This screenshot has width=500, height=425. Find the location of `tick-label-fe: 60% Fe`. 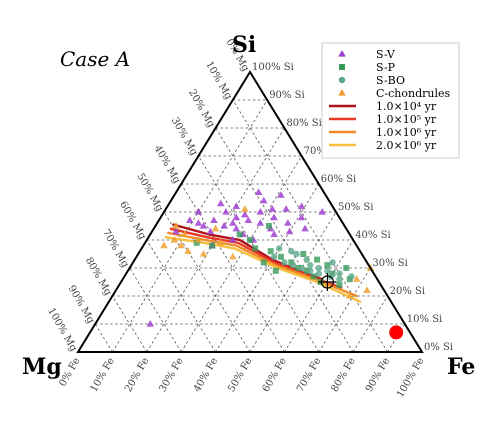

tick-label-fe: 60% Fe is located at coordinates (275, 375).